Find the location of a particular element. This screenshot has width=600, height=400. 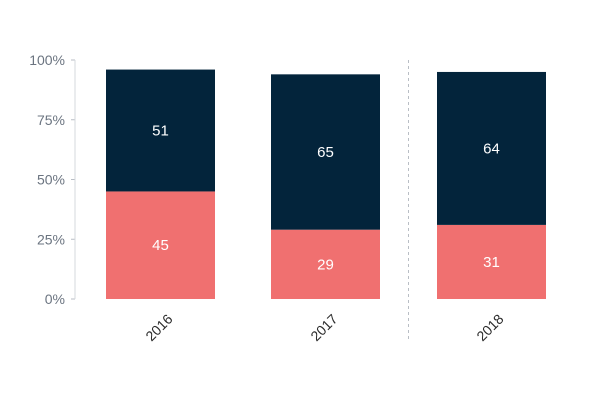

bar-value-label: 51 is located at coordinates (160, 131).